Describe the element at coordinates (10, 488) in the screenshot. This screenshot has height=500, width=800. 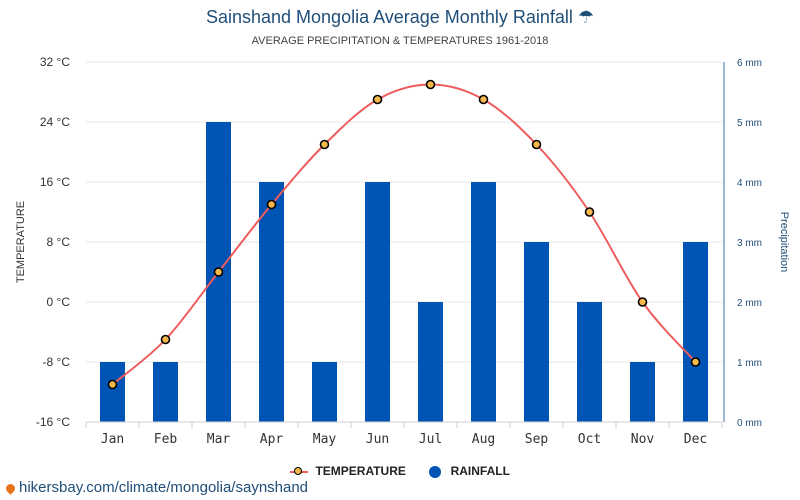
I see `location-pin-icon` at that location.